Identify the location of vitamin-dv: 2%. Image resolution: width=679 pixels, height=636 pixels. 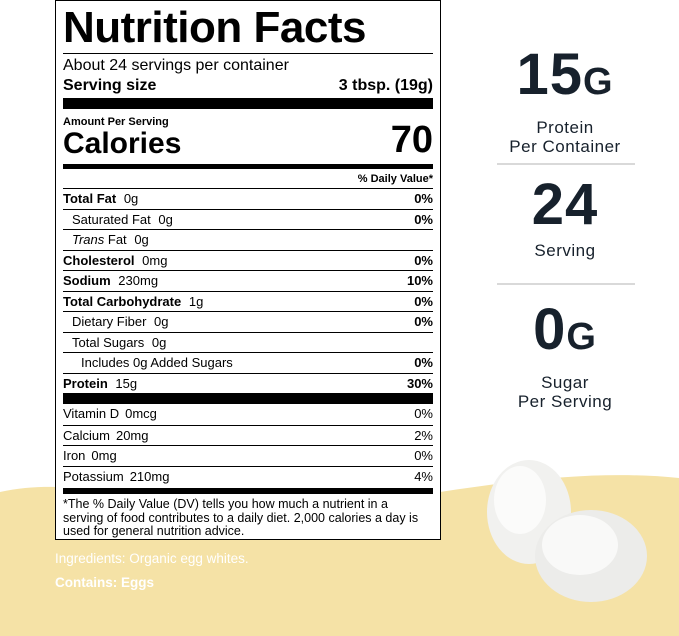
(423, 435).